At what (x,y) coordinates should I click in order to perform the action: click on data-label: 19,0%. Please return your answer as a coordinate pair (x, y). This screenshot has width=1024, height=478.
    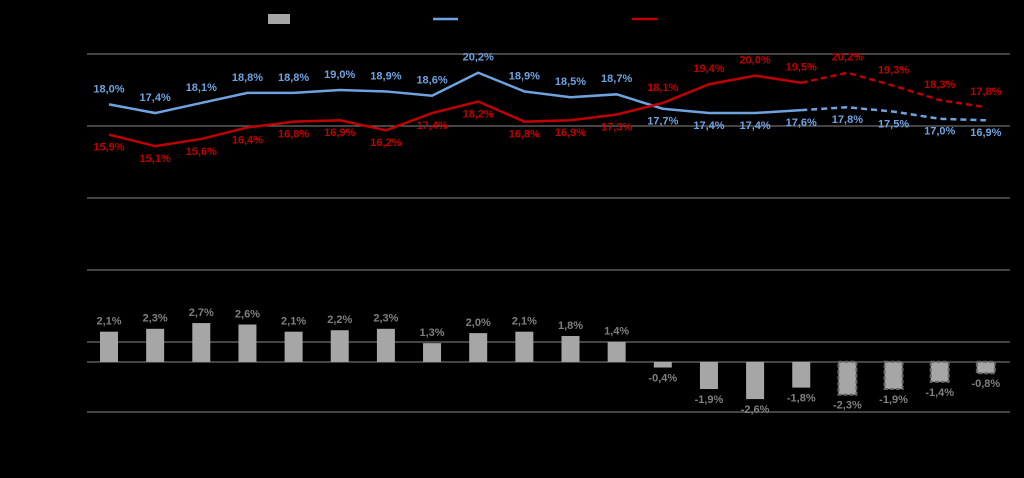
    Looking at the image, I should click on (339, 75).